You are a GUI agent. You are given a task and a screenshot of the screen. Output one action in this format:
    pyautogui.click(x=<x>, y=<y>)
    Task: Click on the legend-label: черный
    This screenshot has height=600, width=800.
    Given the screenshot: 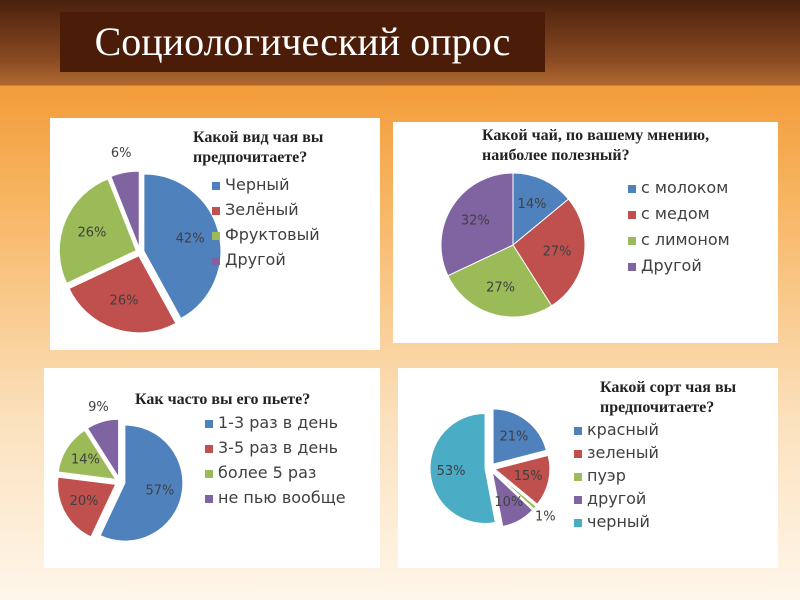 What is the action you would take?
    pyautogui.click(x=618, y=521)
    